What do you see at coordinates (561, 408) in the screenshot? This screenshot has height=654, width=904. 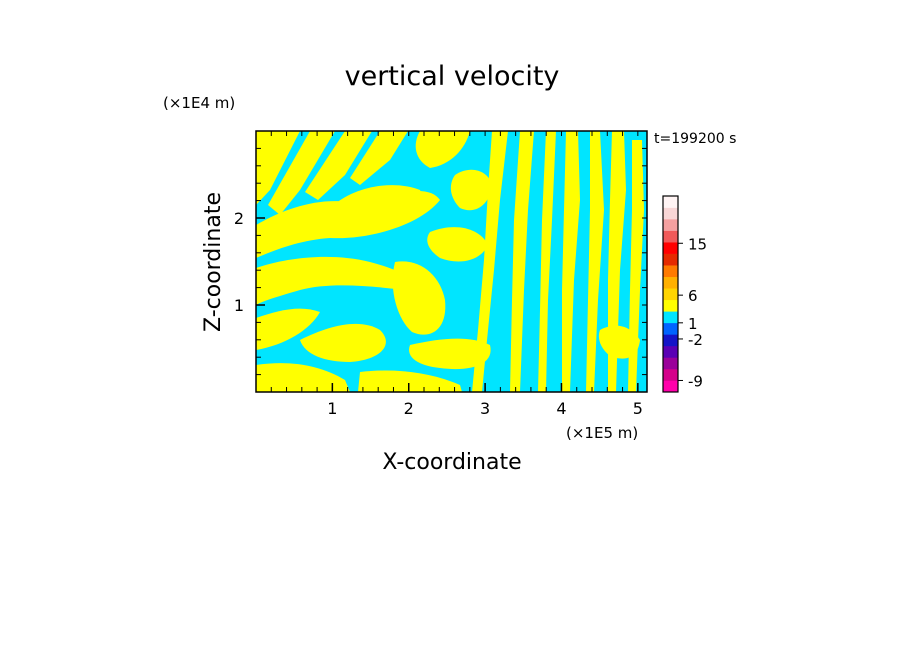 I see `x-tick-label: 4` at bounding box center [561, 408].